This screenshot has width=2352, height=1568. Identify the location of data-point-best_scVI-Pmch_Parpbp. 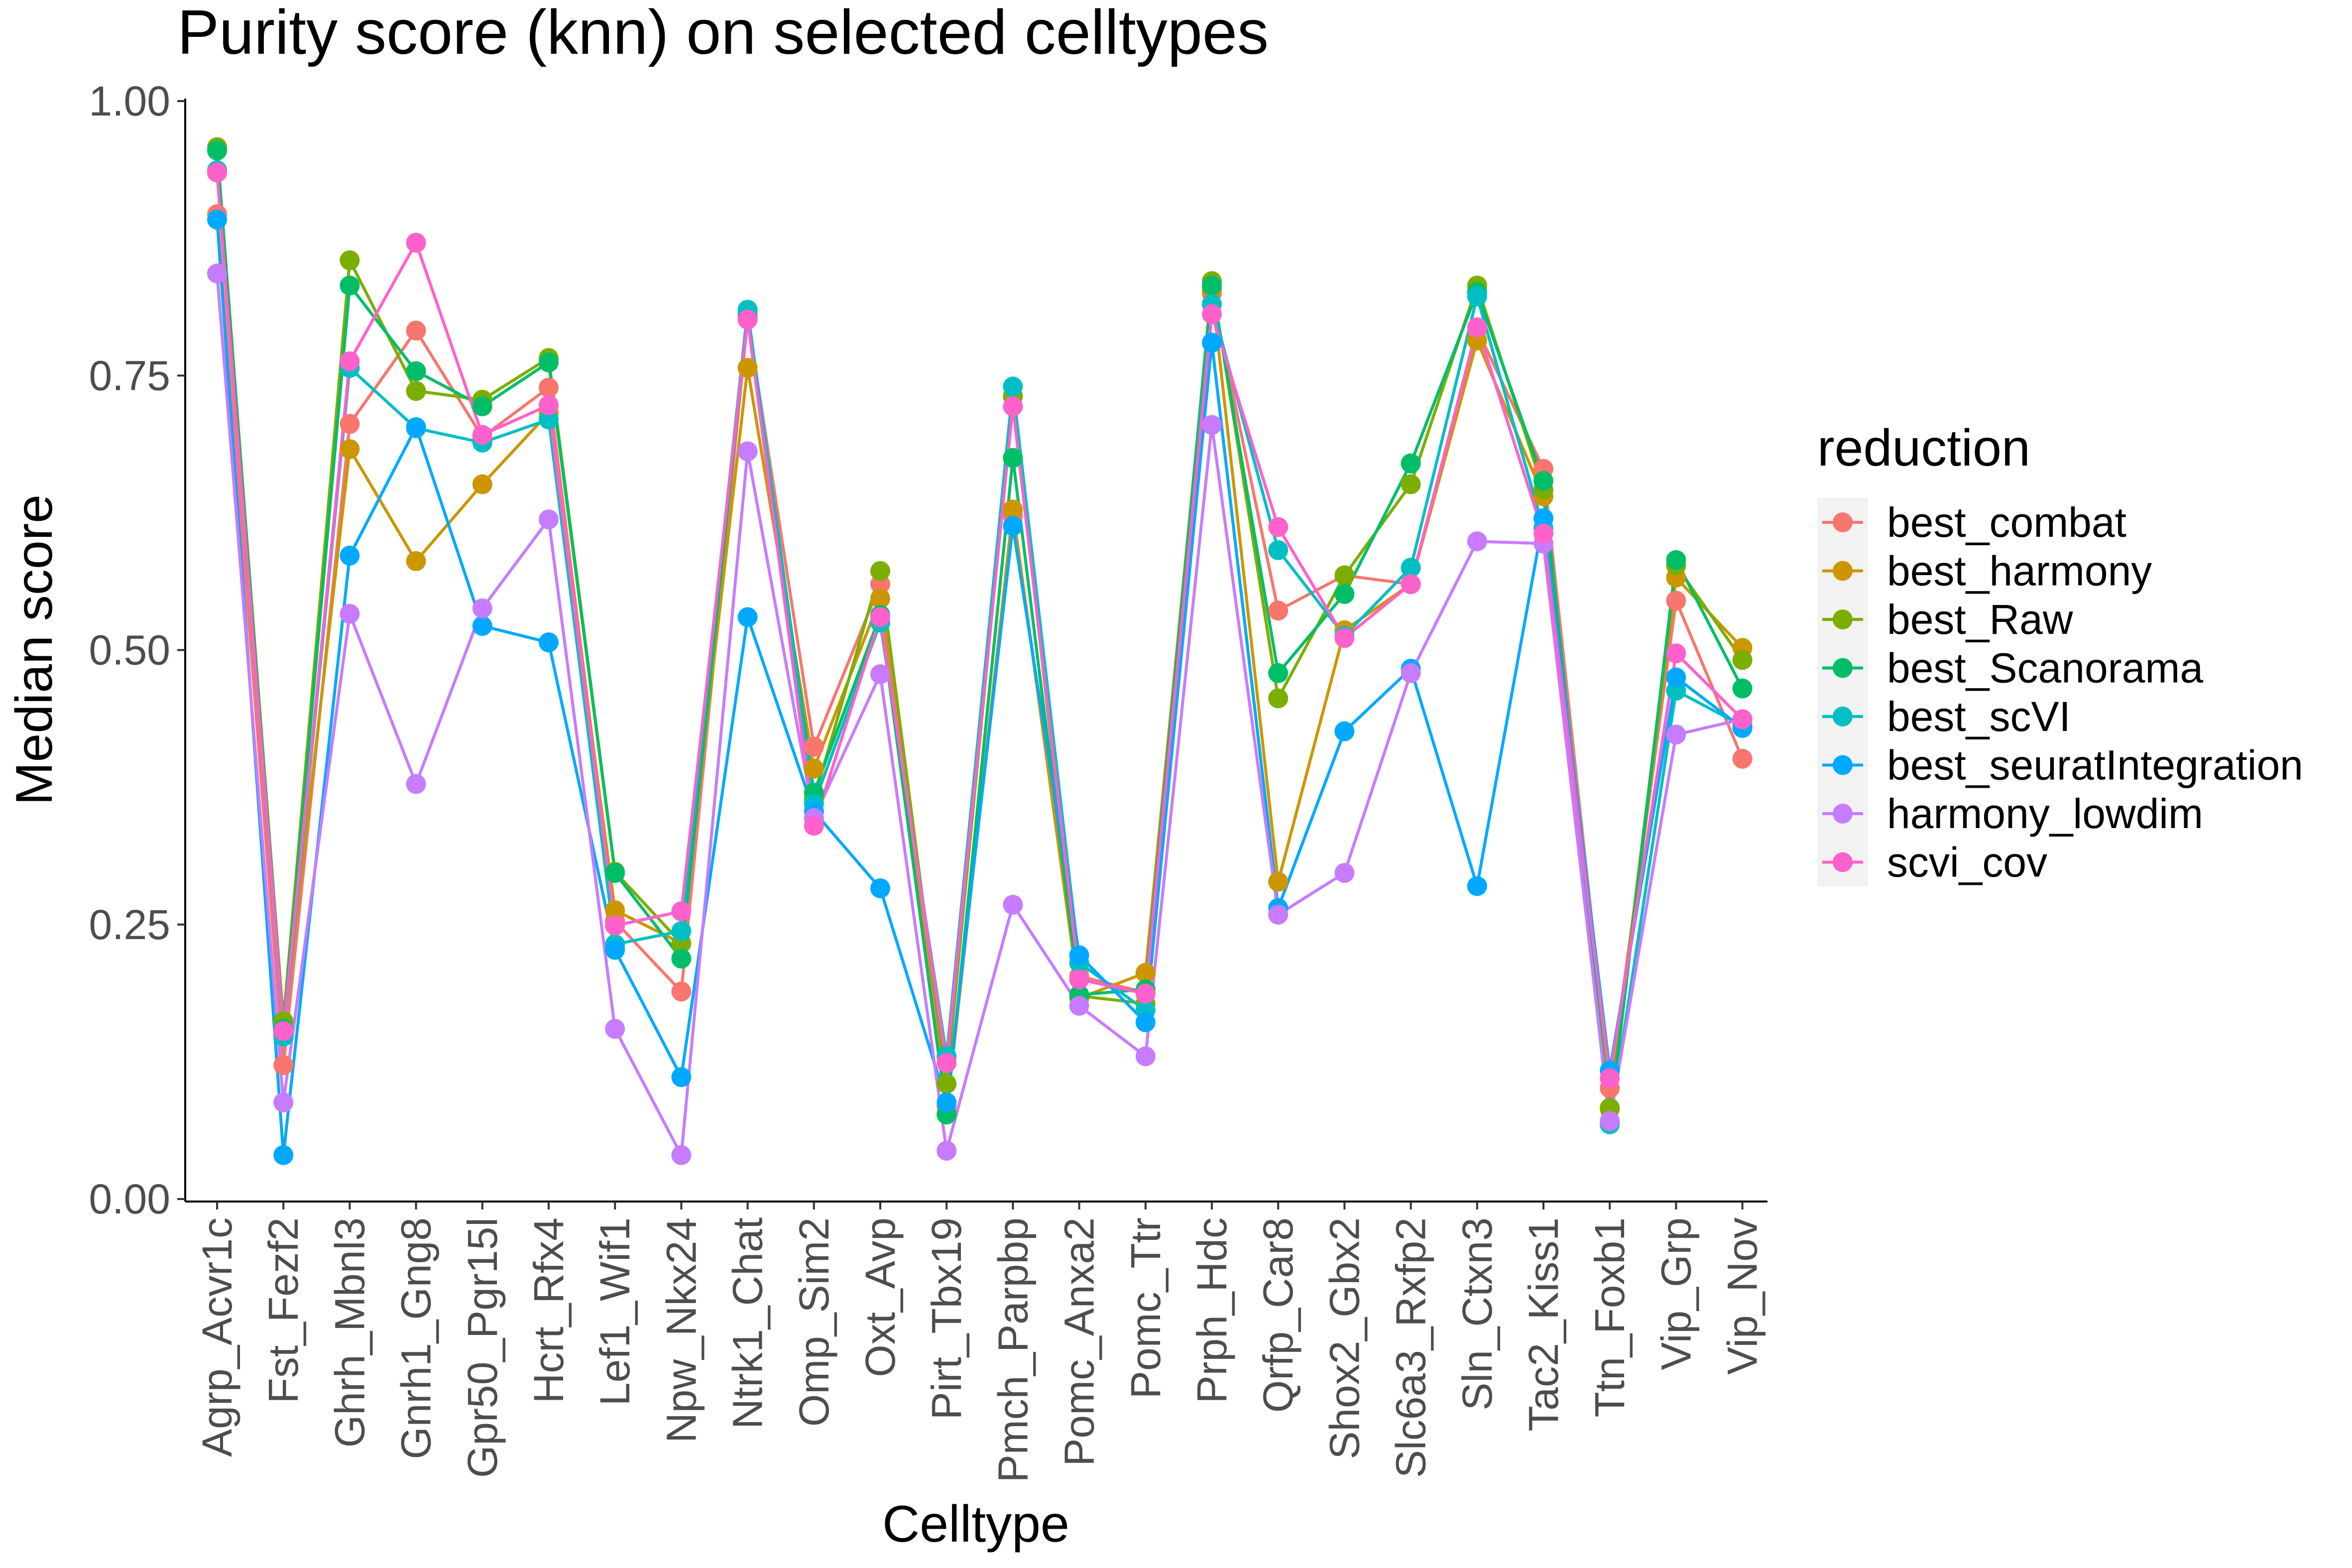
(1013, 386).